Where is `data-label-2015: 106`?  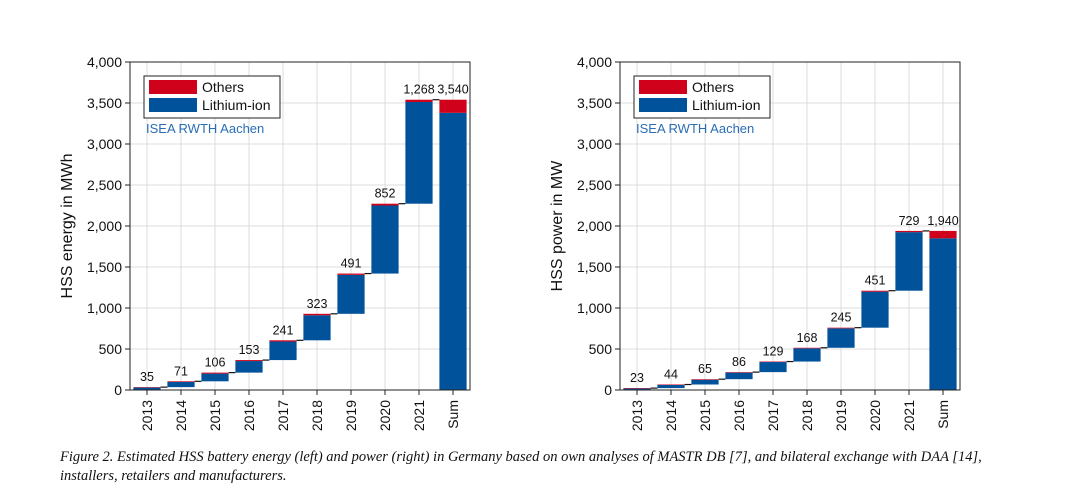
data-label-2015: 106 is located at coordinates (215, 363).